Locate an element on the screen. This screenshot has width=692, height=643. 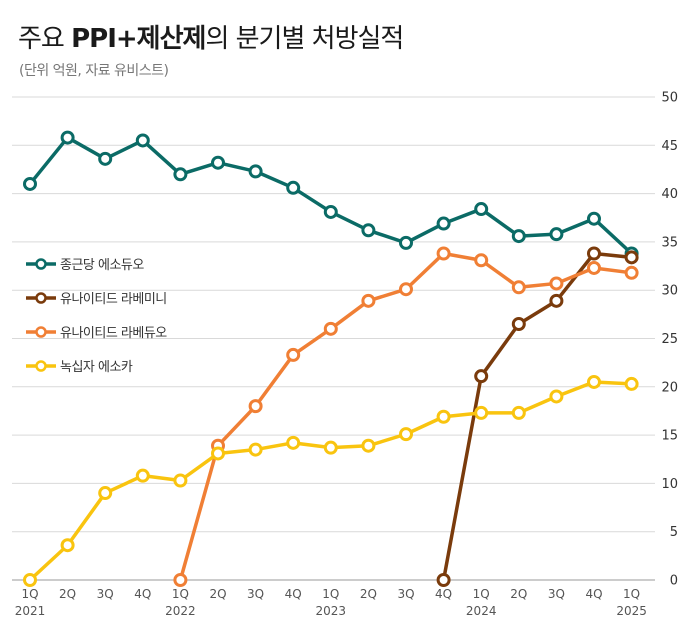
y-tick-label: 25 is located at coordinates (669, 339).